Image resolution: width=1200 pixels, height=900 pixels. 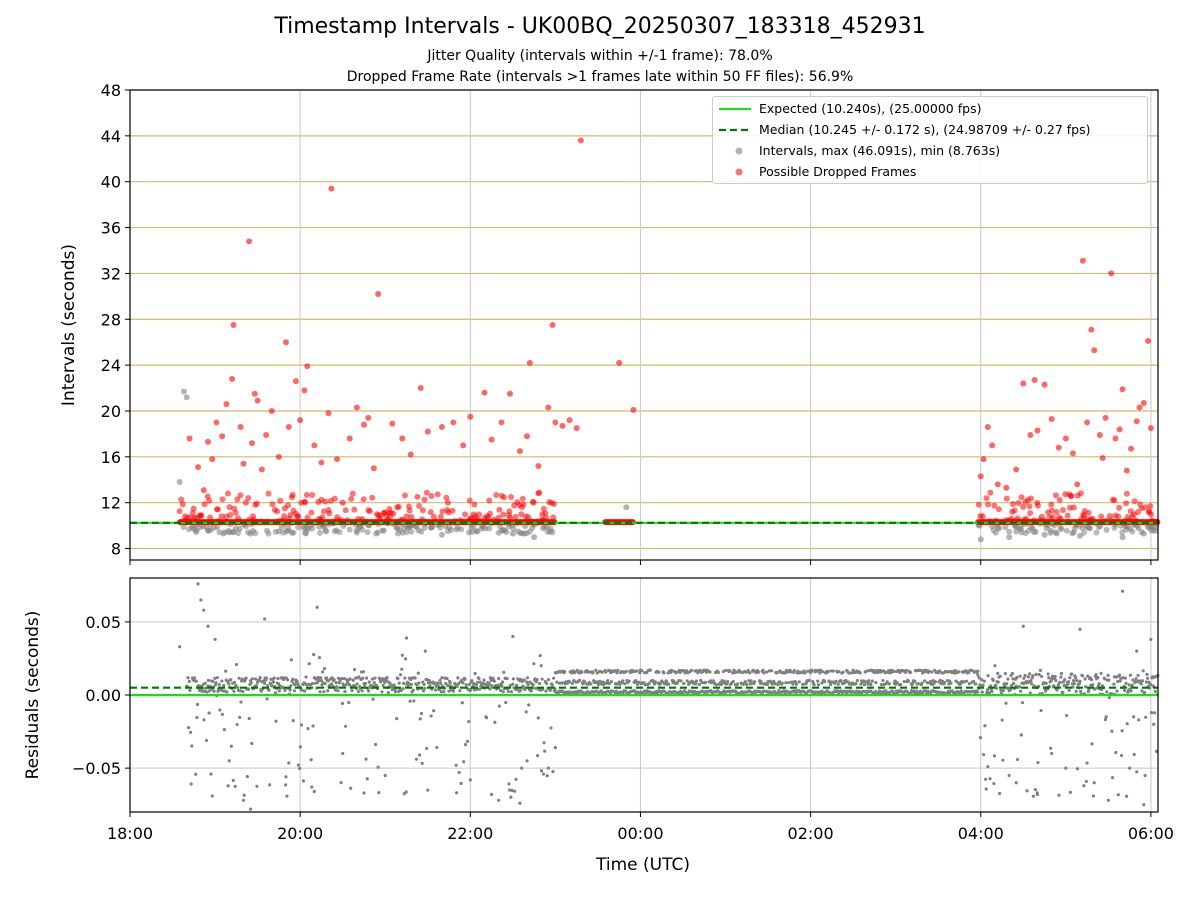 What do you see at coordinates (870, 108) in the screenshot?
I see `legend-label-expected: Expected (10.240s), (25.00000 fps)` at bounding box center [870, 108].